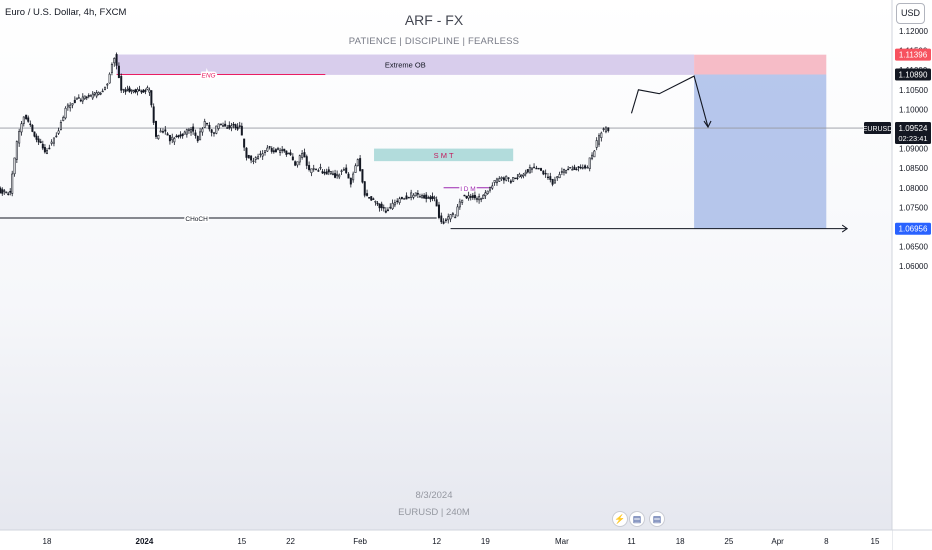 Image resolution: width=932 pixels, height=550 pixels. What do you see at coordinates (913, 133) in the screenshot?
I see `current-price-tag-bg` at bounding box center [913, 133].